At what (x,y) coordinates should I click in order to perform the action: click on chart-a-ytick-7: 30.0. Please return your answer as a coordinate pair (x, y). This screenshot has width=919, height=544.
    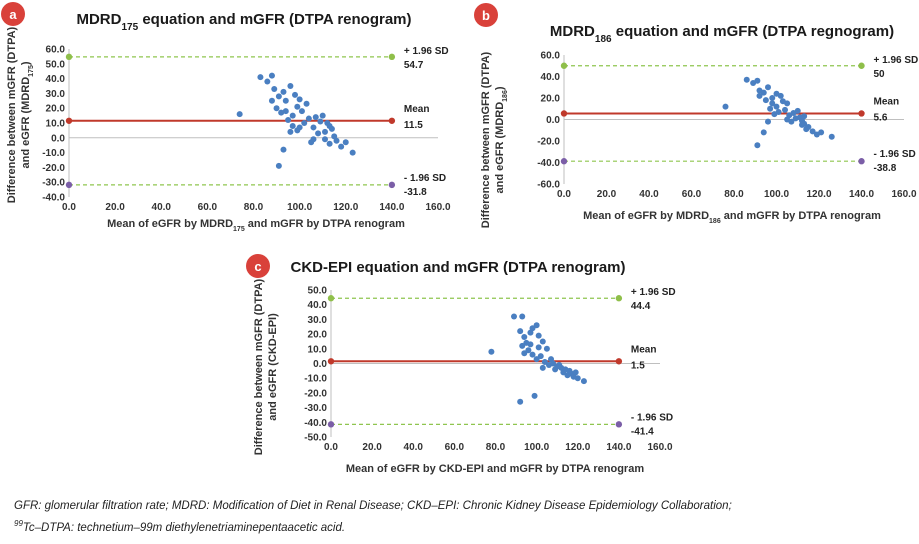
    Looking at the image, I should click on (56, 94).